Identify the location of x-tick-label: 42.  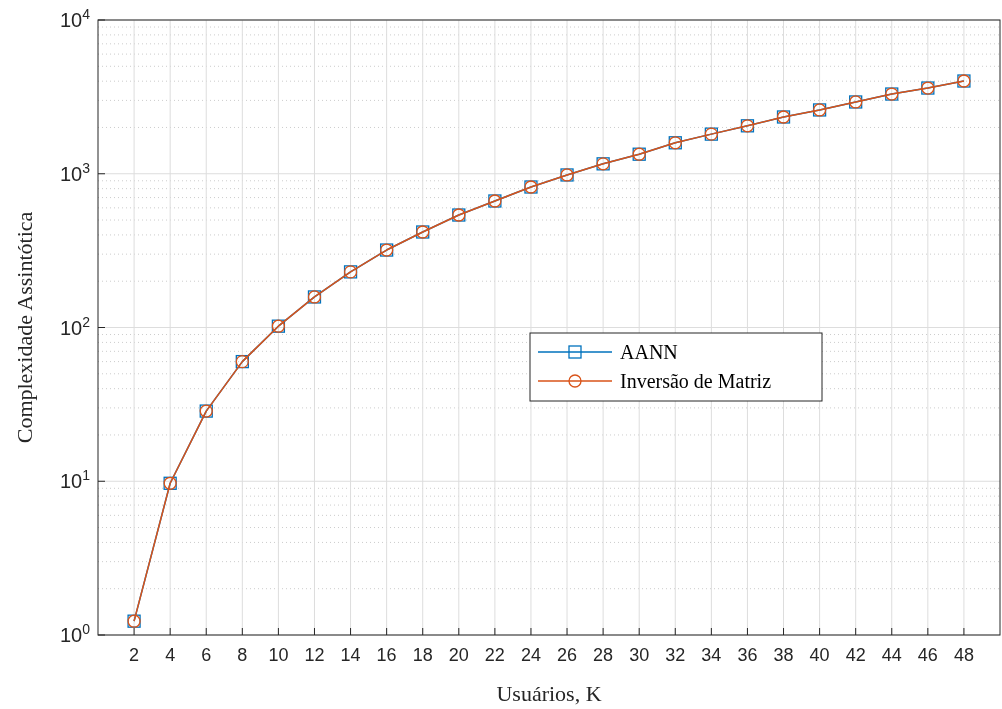
(855, 655).